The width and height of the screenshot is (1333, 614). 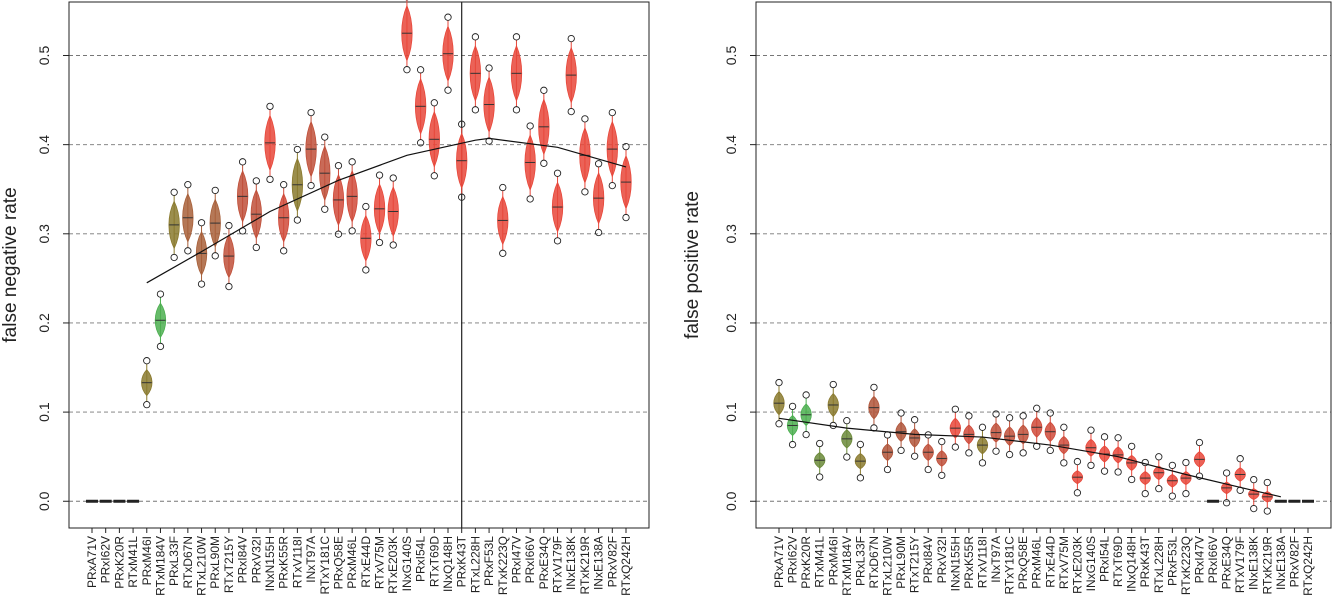 What do you see at coordinates (516, 559) in the screenshot?
I see `x-tick-label: PRxI47V` at bounding box center [516, 559].